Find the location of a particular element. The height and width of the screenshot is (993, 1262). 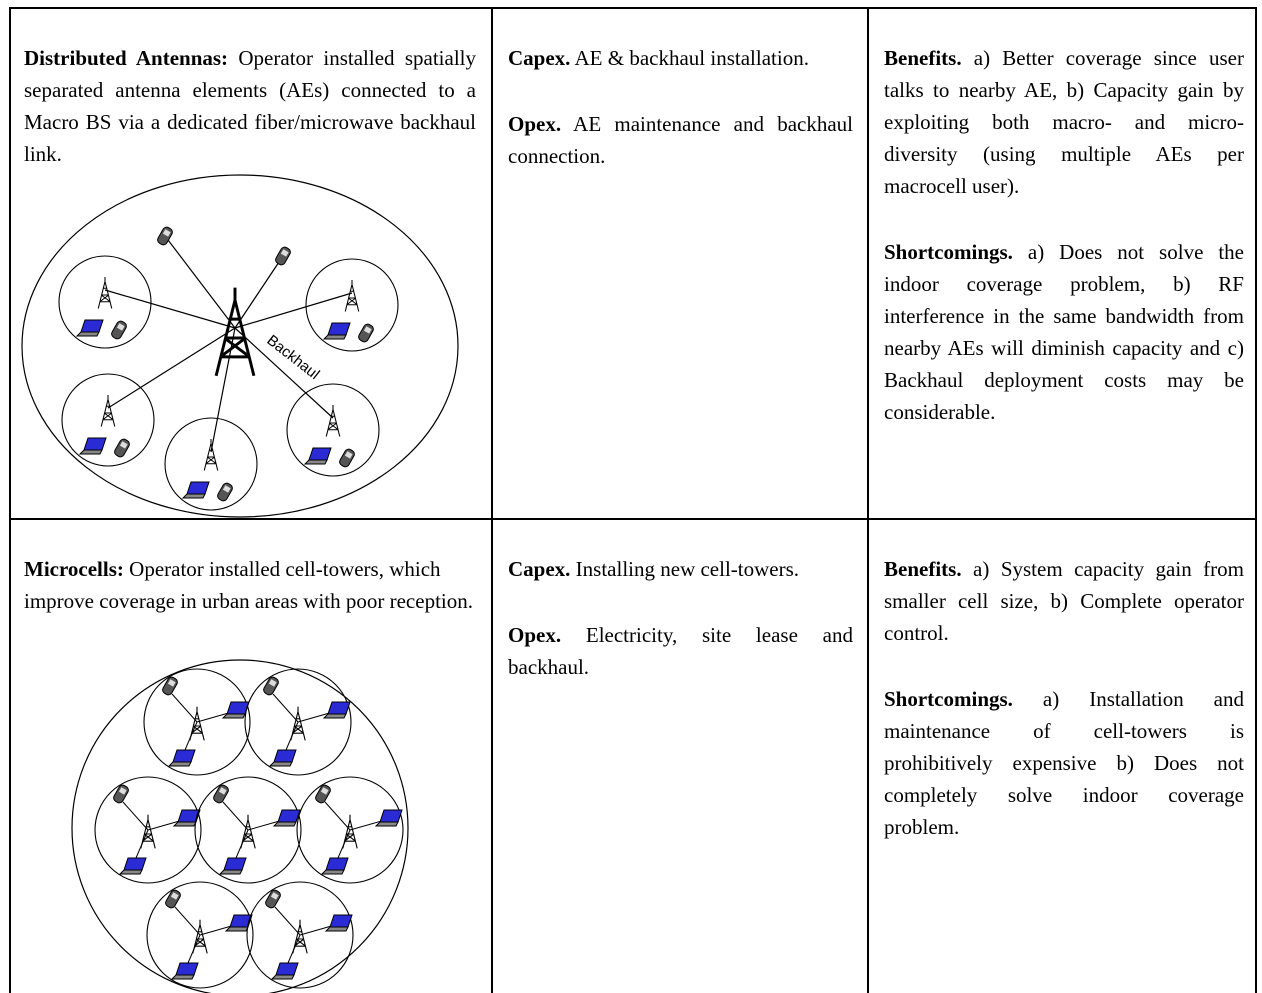

heading: Benefits. is located at coordinates (923, 58).